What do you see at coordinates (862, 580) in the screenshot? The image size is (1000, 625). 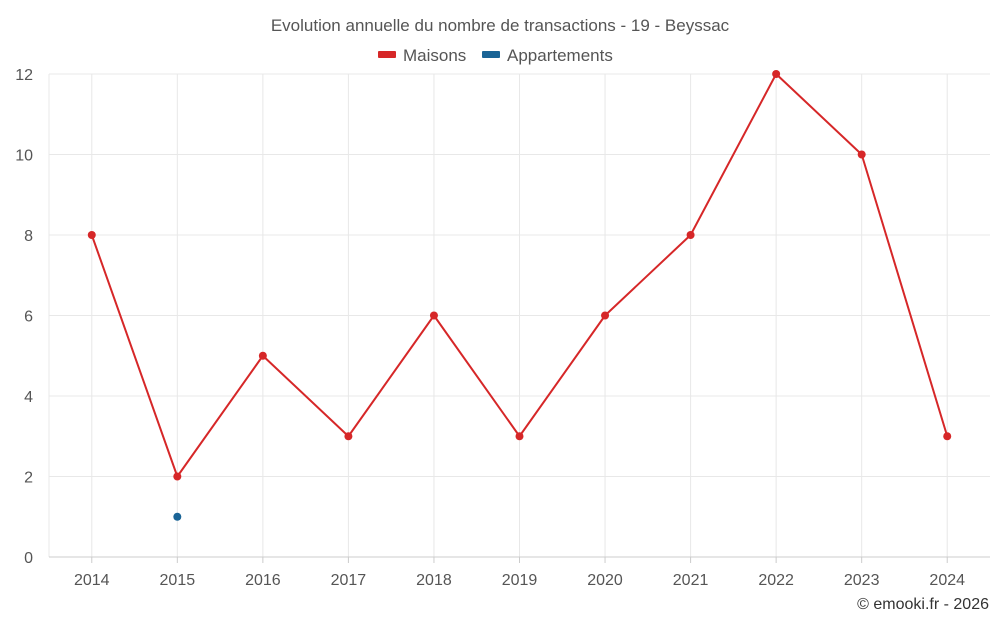 I see `x-tick-label-2023: 2023` at bounding box center [862, 580].